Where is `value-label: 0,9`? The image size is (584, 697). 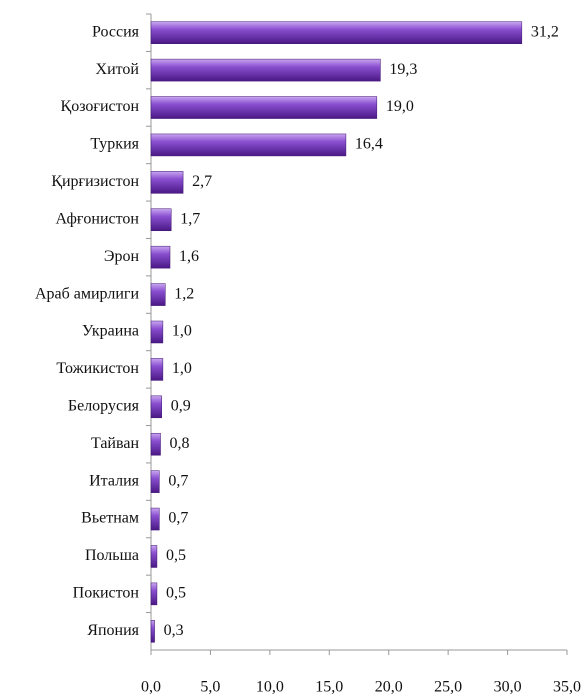 value-label: 0,9 is located at coordinates (181, 405).